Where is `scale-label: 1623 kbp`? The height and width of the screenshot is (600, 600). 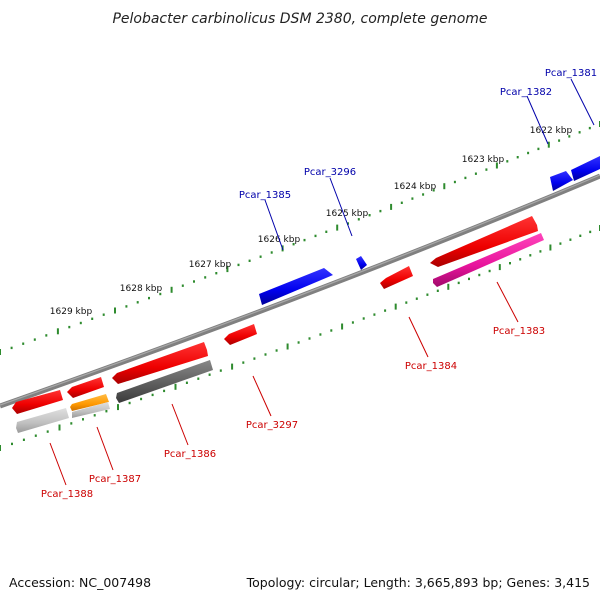
scale-label: 1623 kbp is located at coordinates (483, 160).